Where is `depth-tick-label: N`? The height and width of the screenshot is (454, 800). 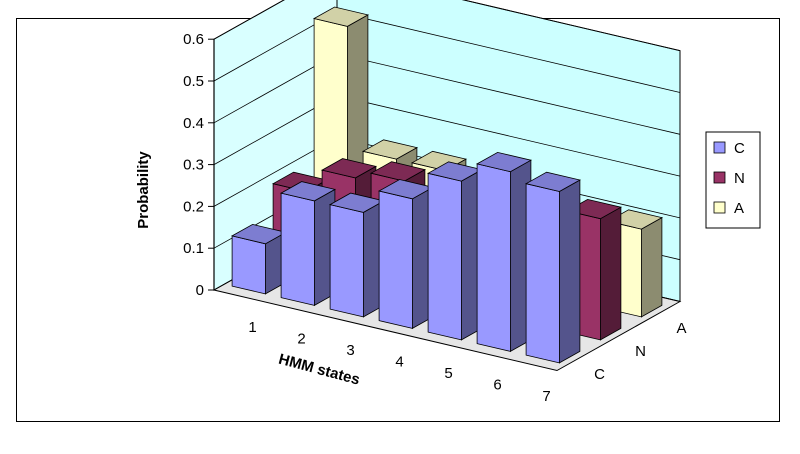
depth-tick-label: N is located at coordinates (640, 351).